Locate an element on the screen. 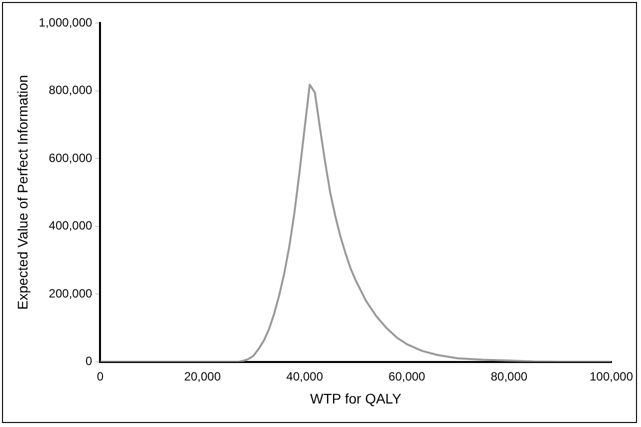 The width and height of the screenshot is (641, 427). y-tick-label: 200,000 is located at coordinates (70, 293).